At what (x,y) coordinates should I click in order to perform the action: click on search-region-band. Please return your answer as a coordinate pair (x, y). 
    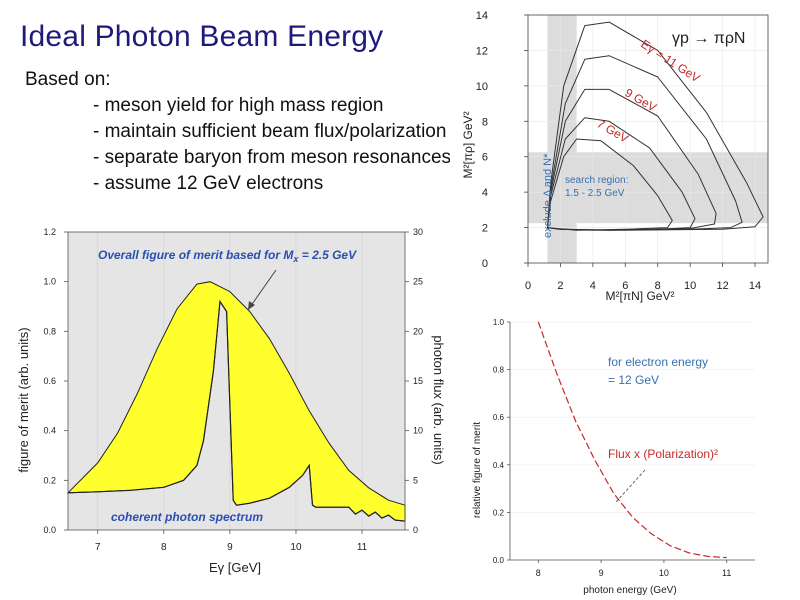
    Looking at the image, I should click on (648, 188).